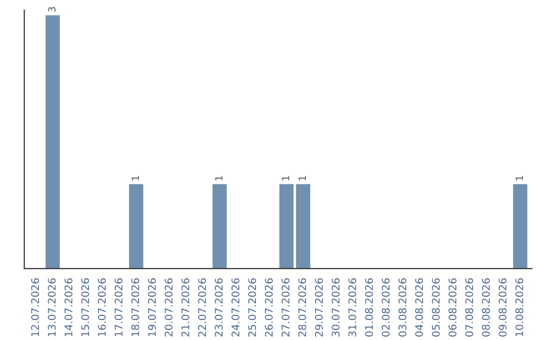  Describe the element at coordinates (419, 307) in the screenshot. I see `x-tick-label: 04.08.2026` at that location.